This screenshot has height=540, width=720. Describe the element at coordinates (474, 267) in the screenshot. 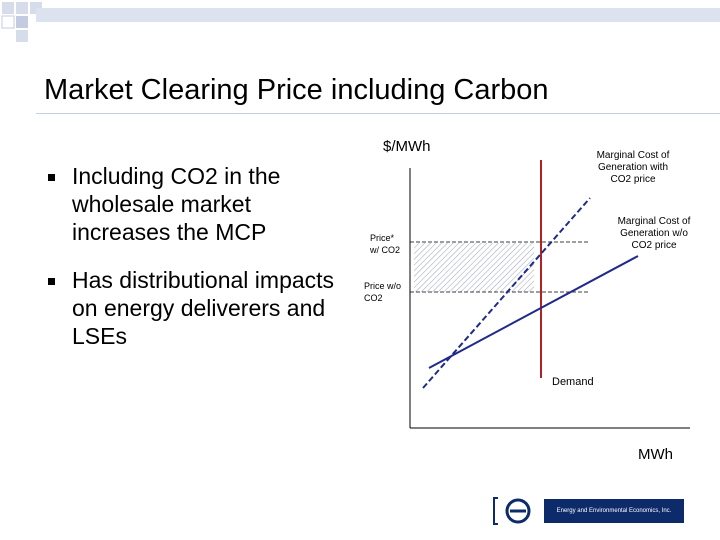

I see `price-difference-area` at that location.